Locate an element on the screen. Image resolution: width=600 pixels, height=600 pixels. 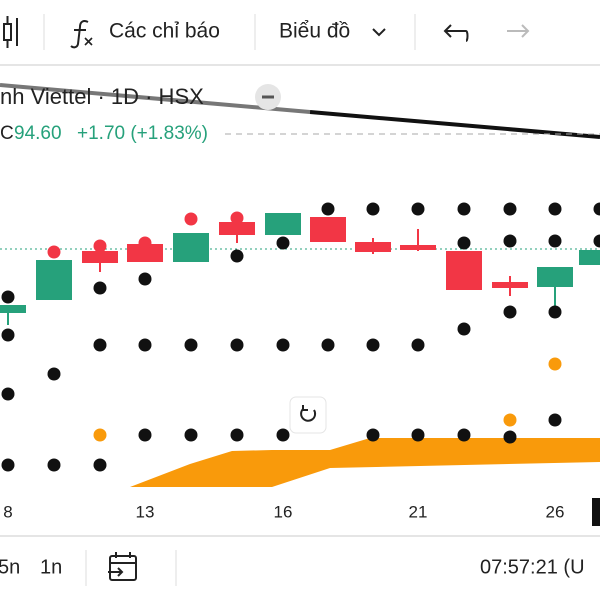
x-tick-label: 16 is located at coordinates (283, 511).